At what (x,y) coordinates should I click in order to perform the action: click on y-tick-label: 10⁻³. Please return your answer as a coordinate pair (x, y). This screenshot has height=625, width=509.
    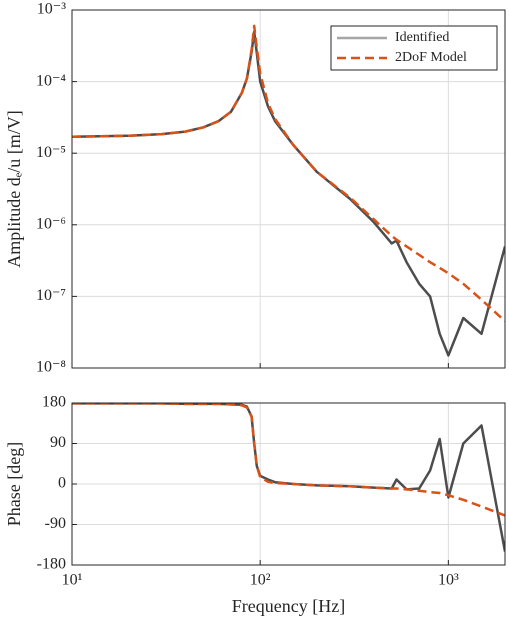
    Looking at the image, I should click on (51, 9).